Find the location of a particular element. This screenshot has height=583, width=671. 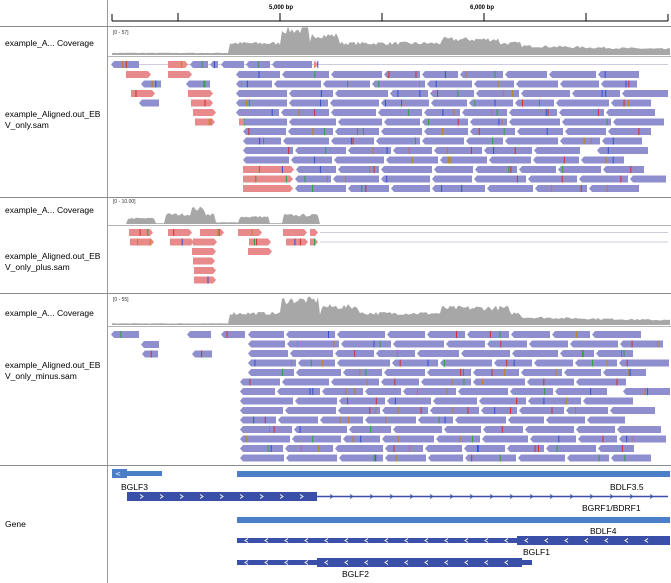

alignment-track-label-3a: example_Aligned.out_EB is located at coordinates (53, 365).